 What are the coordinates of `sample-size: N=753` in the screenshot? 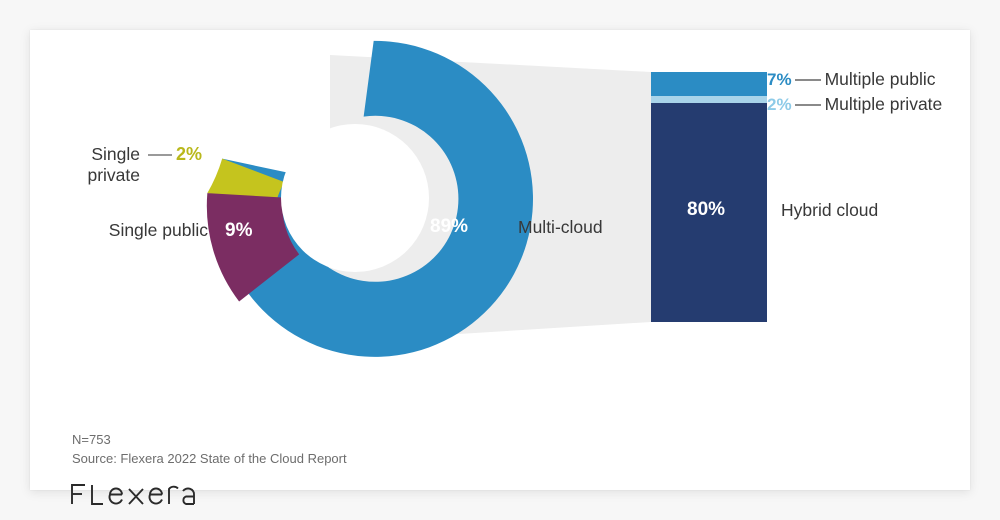 It's located at (91, 439).